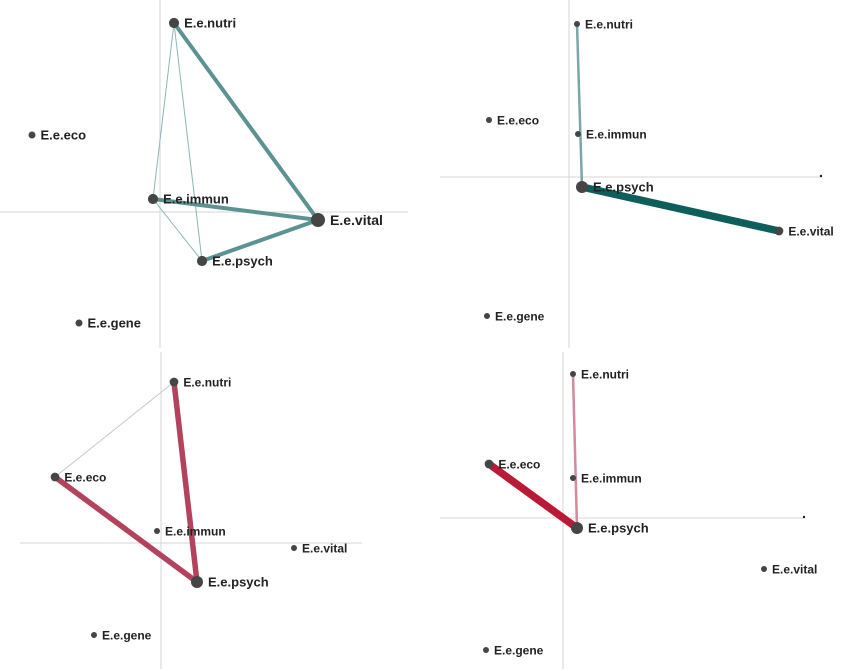 This screenshot has height=671, width=850. I want to click on edge-nutri-immun, so click(163, 111).